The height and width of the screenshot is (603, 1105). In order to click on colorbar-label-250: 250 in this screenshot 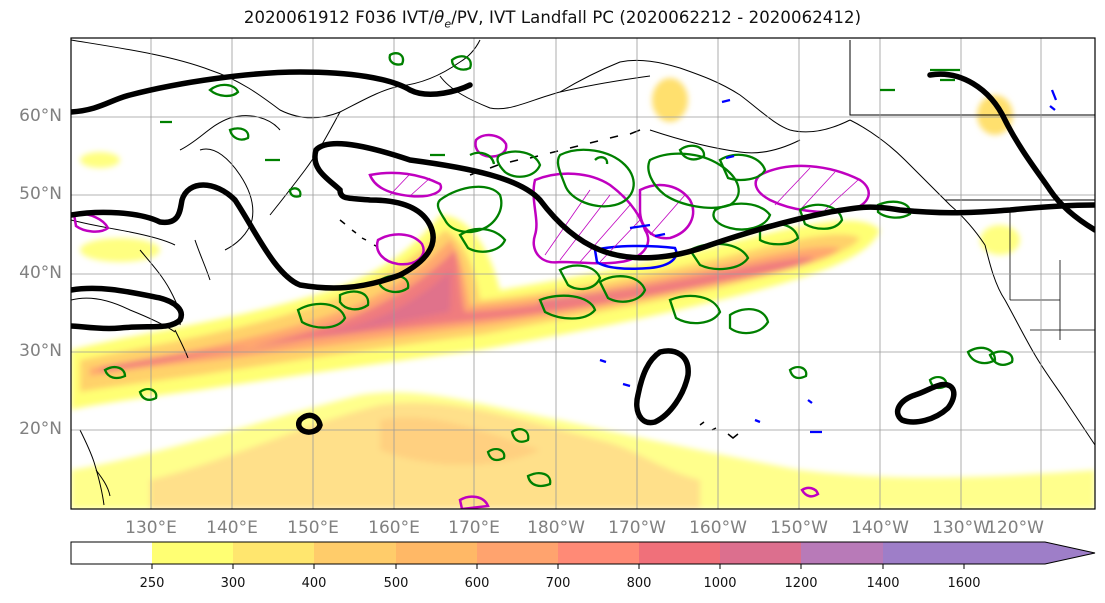, I will do `click(152, 583)`.